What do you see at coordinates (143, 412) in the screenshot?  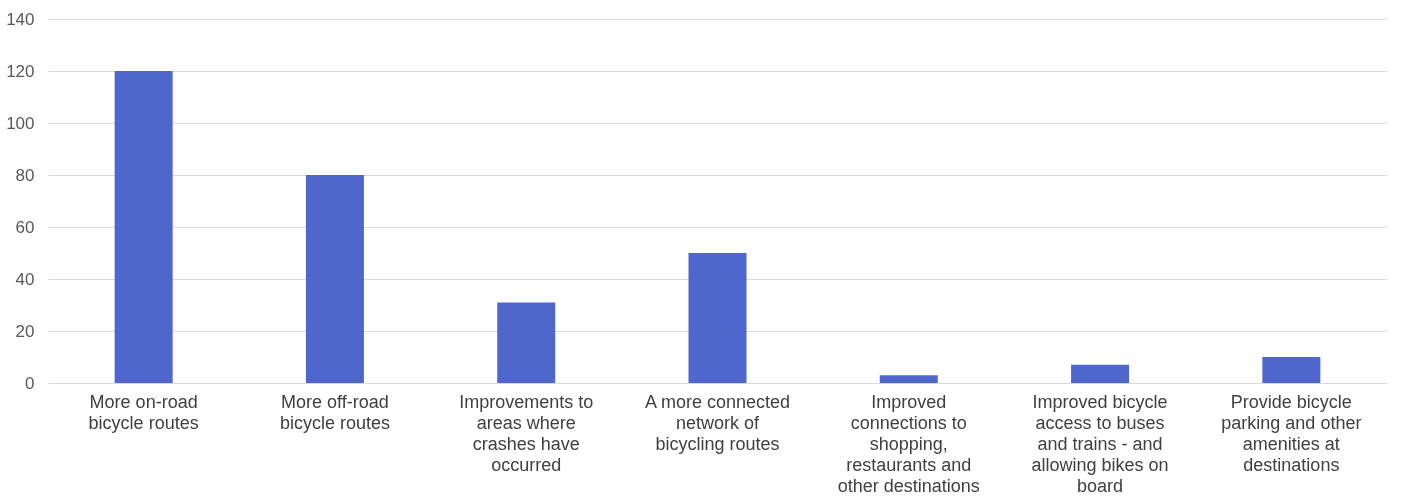 I see `x-tick-label: More on-road bicycle routes` at bounding box center [143, 412].